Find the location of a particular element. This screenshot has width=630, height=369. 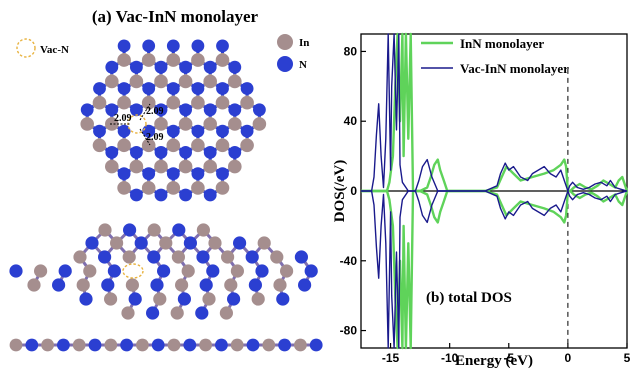

x-tick-label: -15 is located at coordinates (391, 358).